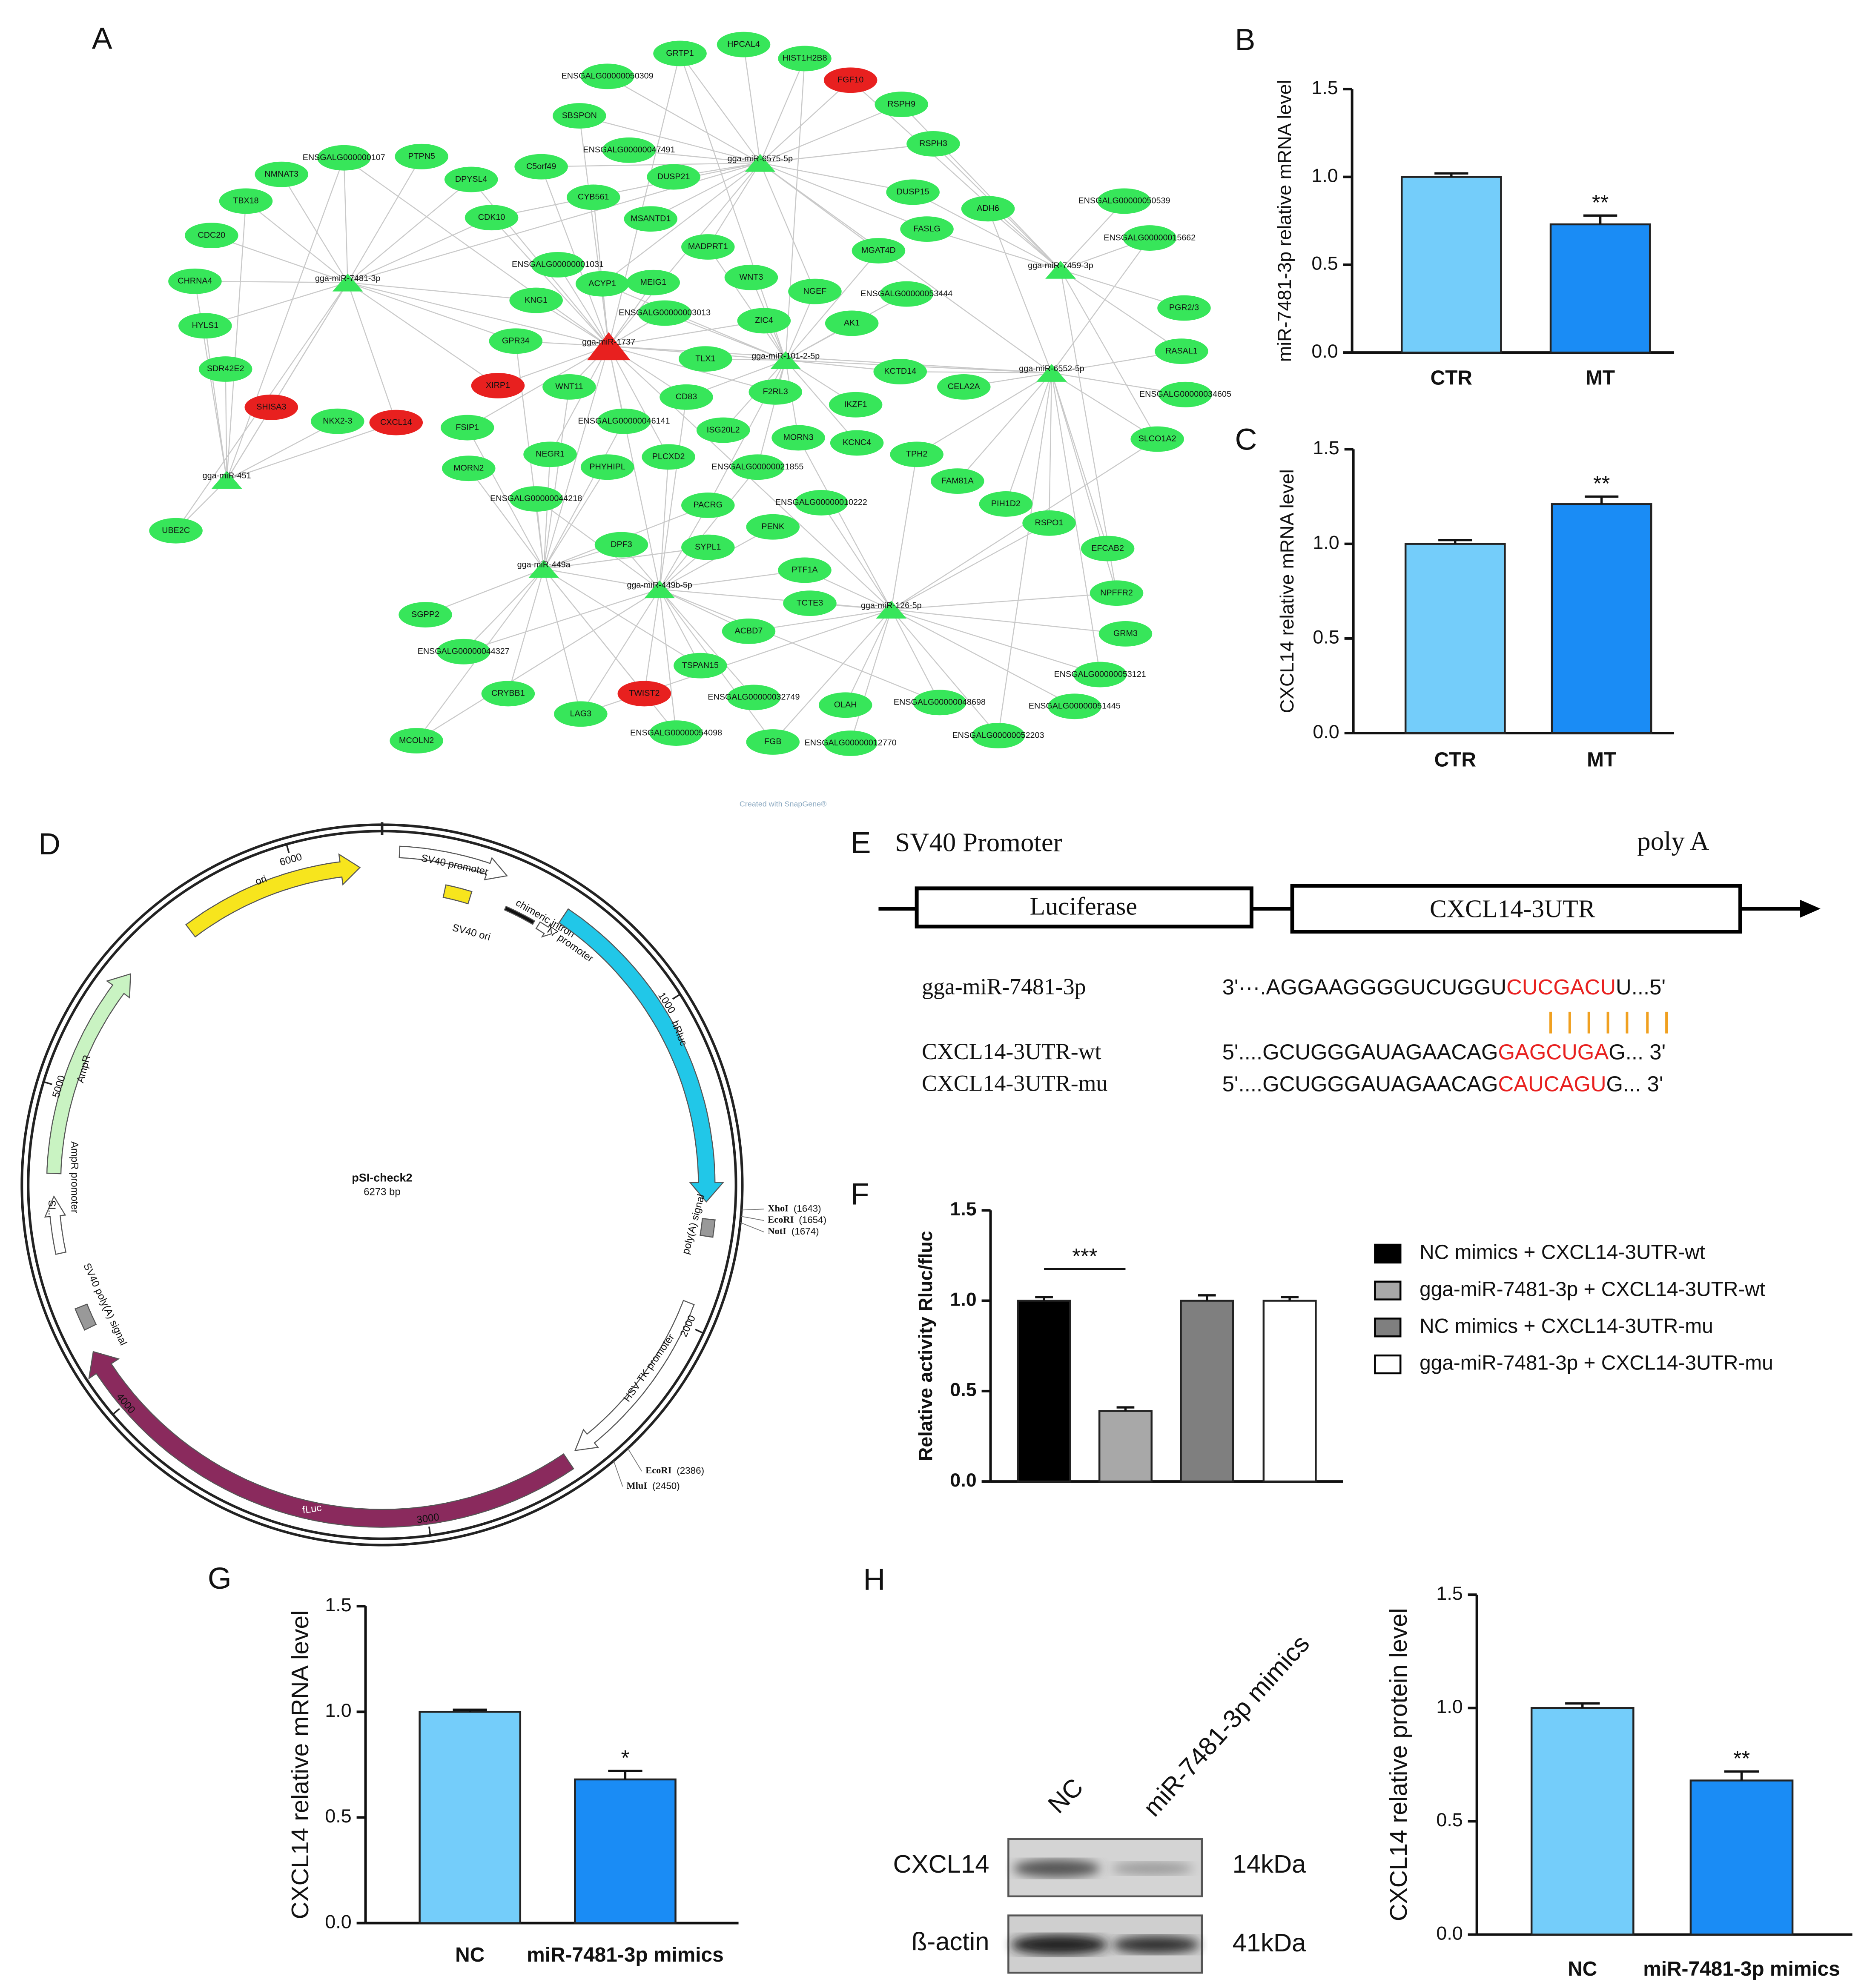 This screenshot has width=1864, height=1988. I want to click on y-axis-label: CXCL14 relative mRNA level, so click(300, 1764).